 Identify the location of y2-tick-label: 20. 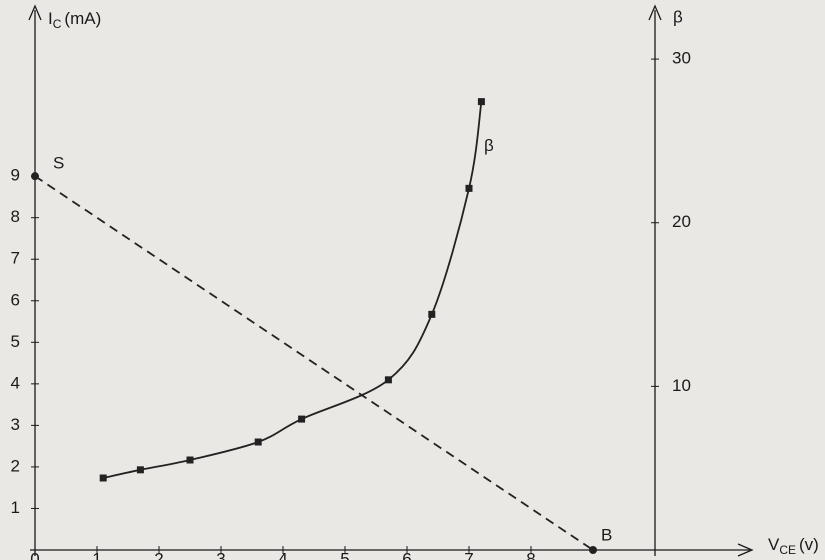
(681, 221).